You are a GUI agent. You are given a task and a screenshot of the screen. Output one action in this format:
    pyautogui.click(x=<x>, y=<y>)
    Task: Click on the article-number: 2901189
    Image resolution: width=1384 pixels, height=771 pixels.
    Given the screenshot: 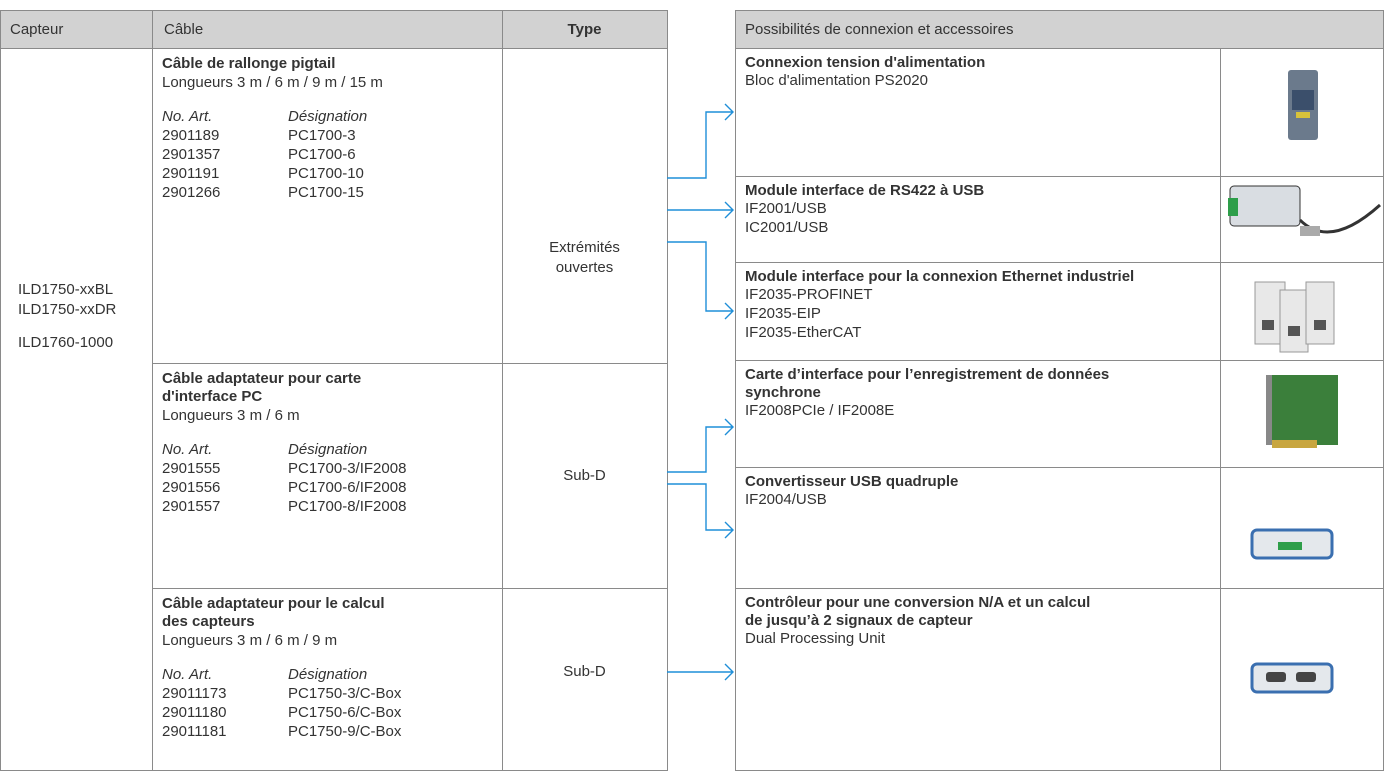 What is the action you would take?
    pyautogui.click(x=191, y=135)
    